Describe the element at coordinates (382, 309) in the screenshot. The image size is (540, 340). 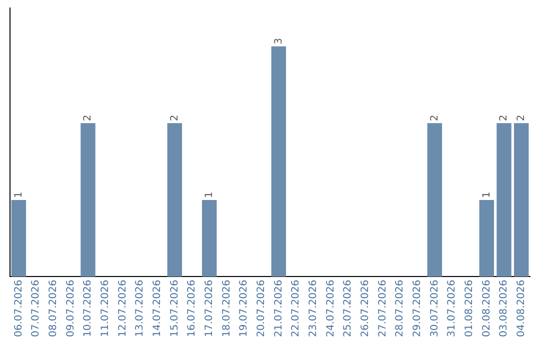
I see `x-tick-label: 27.07.2026` at that location.